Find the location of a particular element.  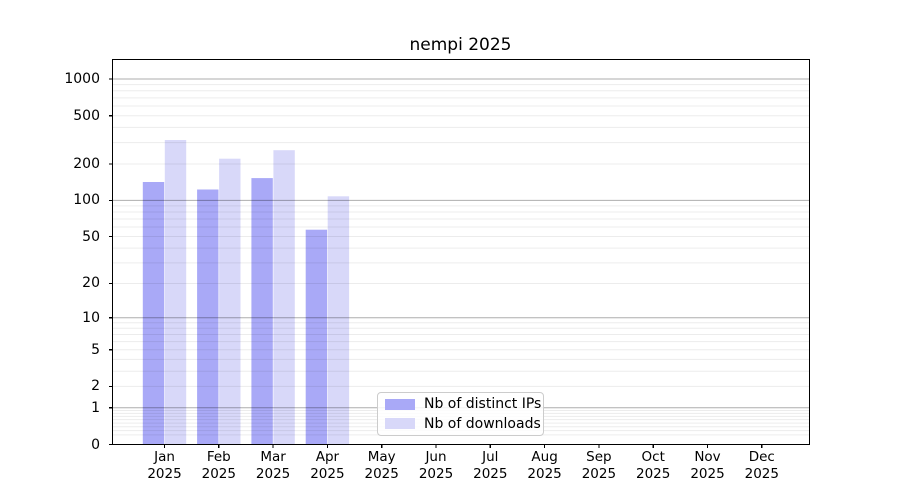

bar-downloads-apr is located at coordinates (338, 320).